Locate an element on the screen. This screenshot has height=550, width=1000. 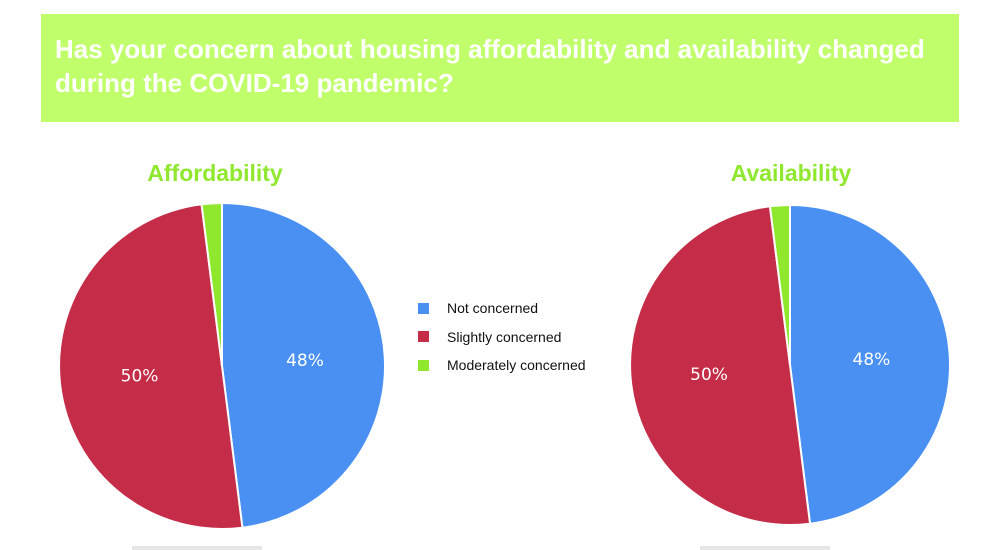
chart-title-affordability: Affordability is located at coordinates (215, 173).